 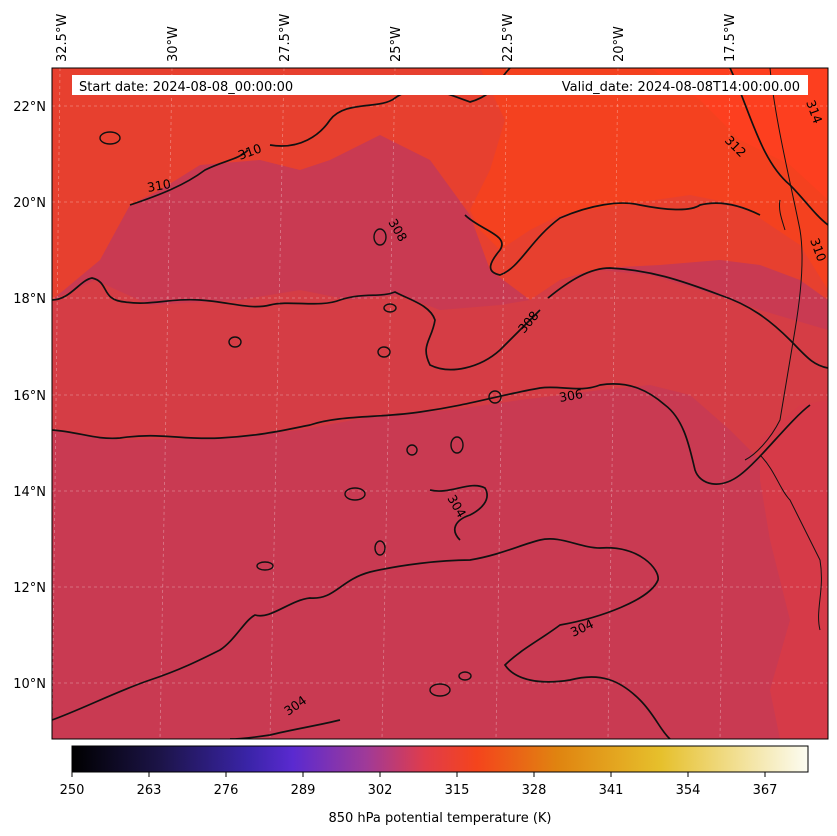 What do you see at coordinates (440, 759) in the screenshot?
I see `colorbar` at bounding box center [440, 759].